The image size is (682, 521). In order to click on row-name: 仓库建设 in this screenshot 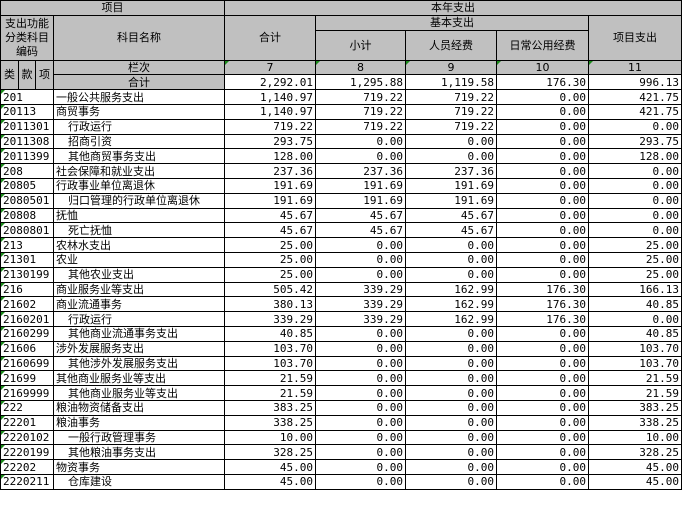, I will do `click(139, 481)`.